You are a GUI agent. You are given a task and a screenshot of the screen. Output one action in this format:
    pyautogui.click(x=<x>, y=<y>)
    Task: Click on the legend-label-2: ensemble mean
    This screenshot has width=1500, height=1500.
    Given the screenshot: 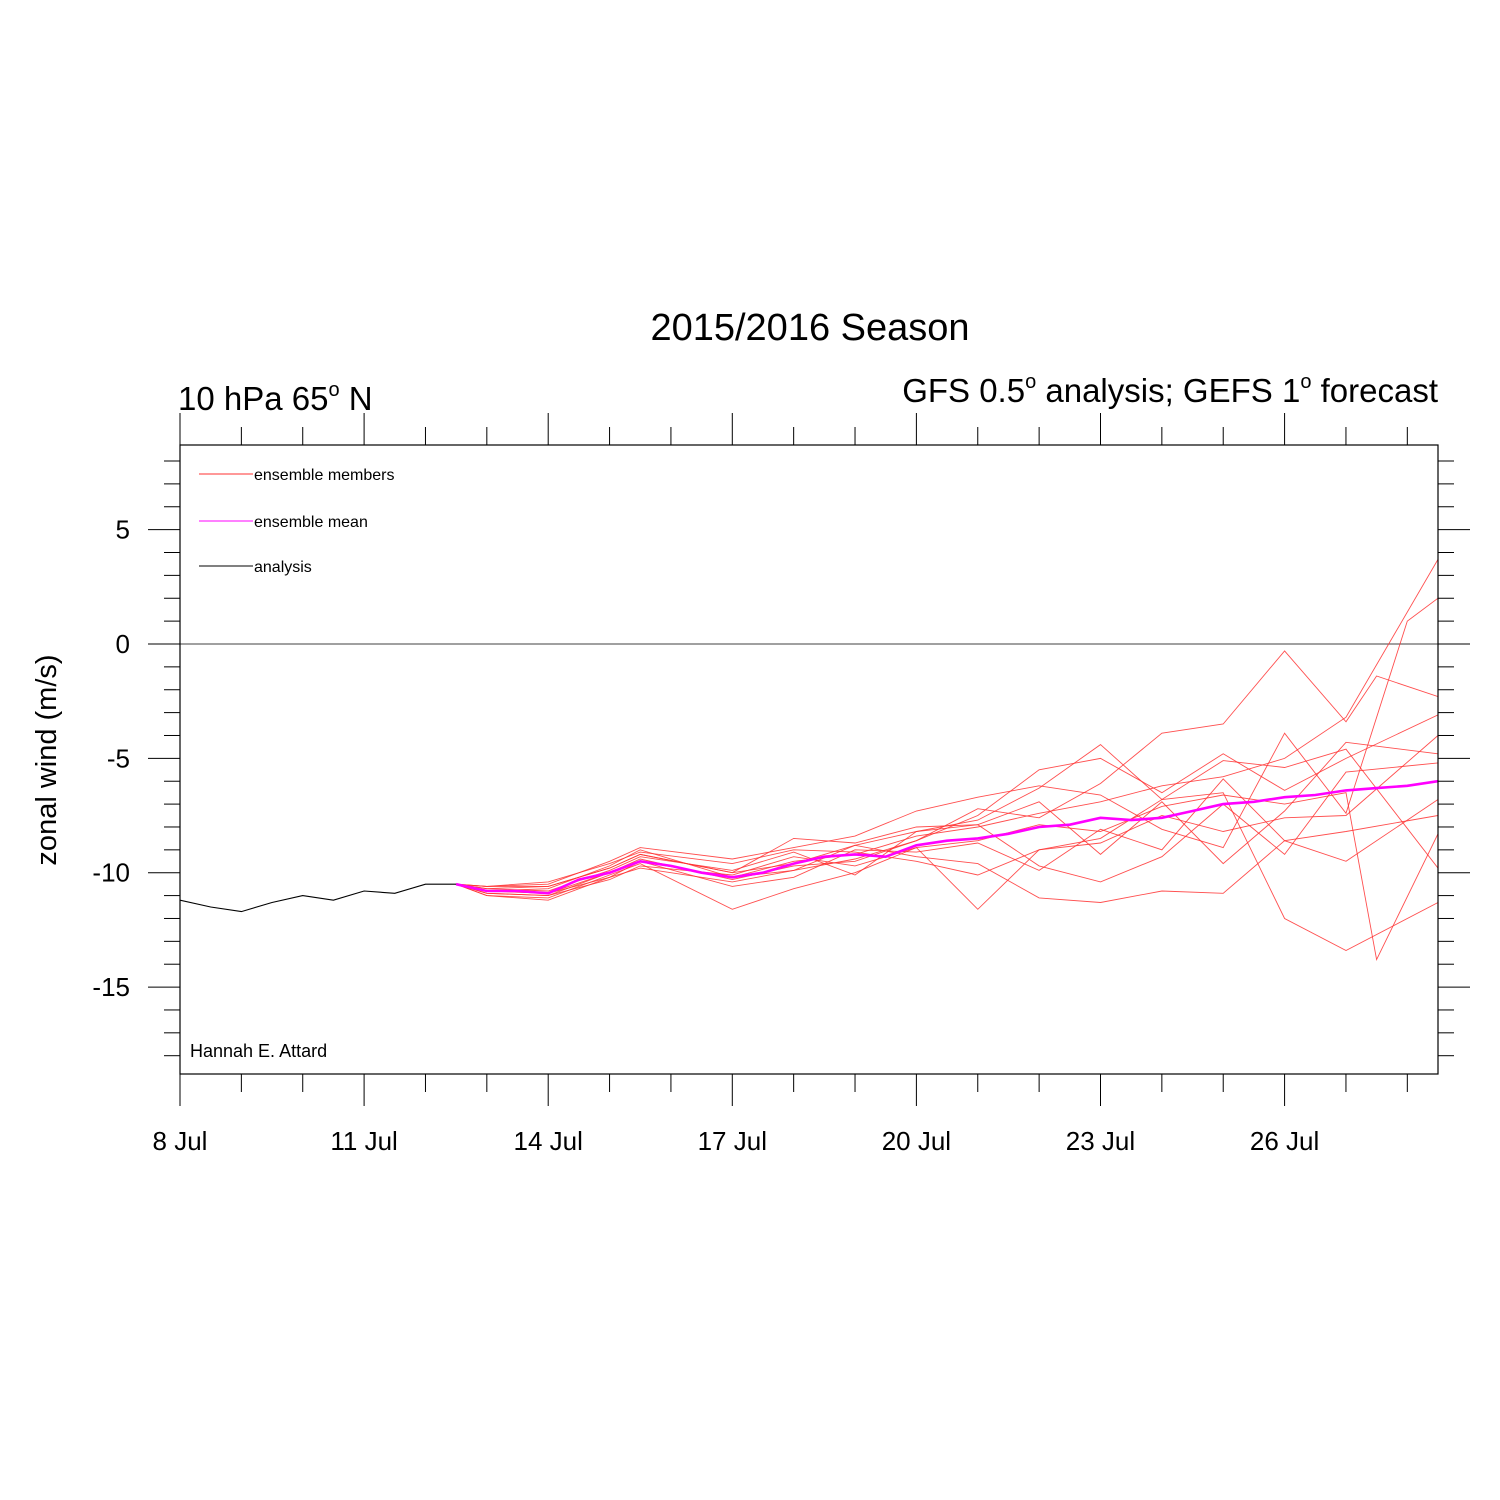 What is the action you would take?
    pyautogui.click(x=311, y=522)
    